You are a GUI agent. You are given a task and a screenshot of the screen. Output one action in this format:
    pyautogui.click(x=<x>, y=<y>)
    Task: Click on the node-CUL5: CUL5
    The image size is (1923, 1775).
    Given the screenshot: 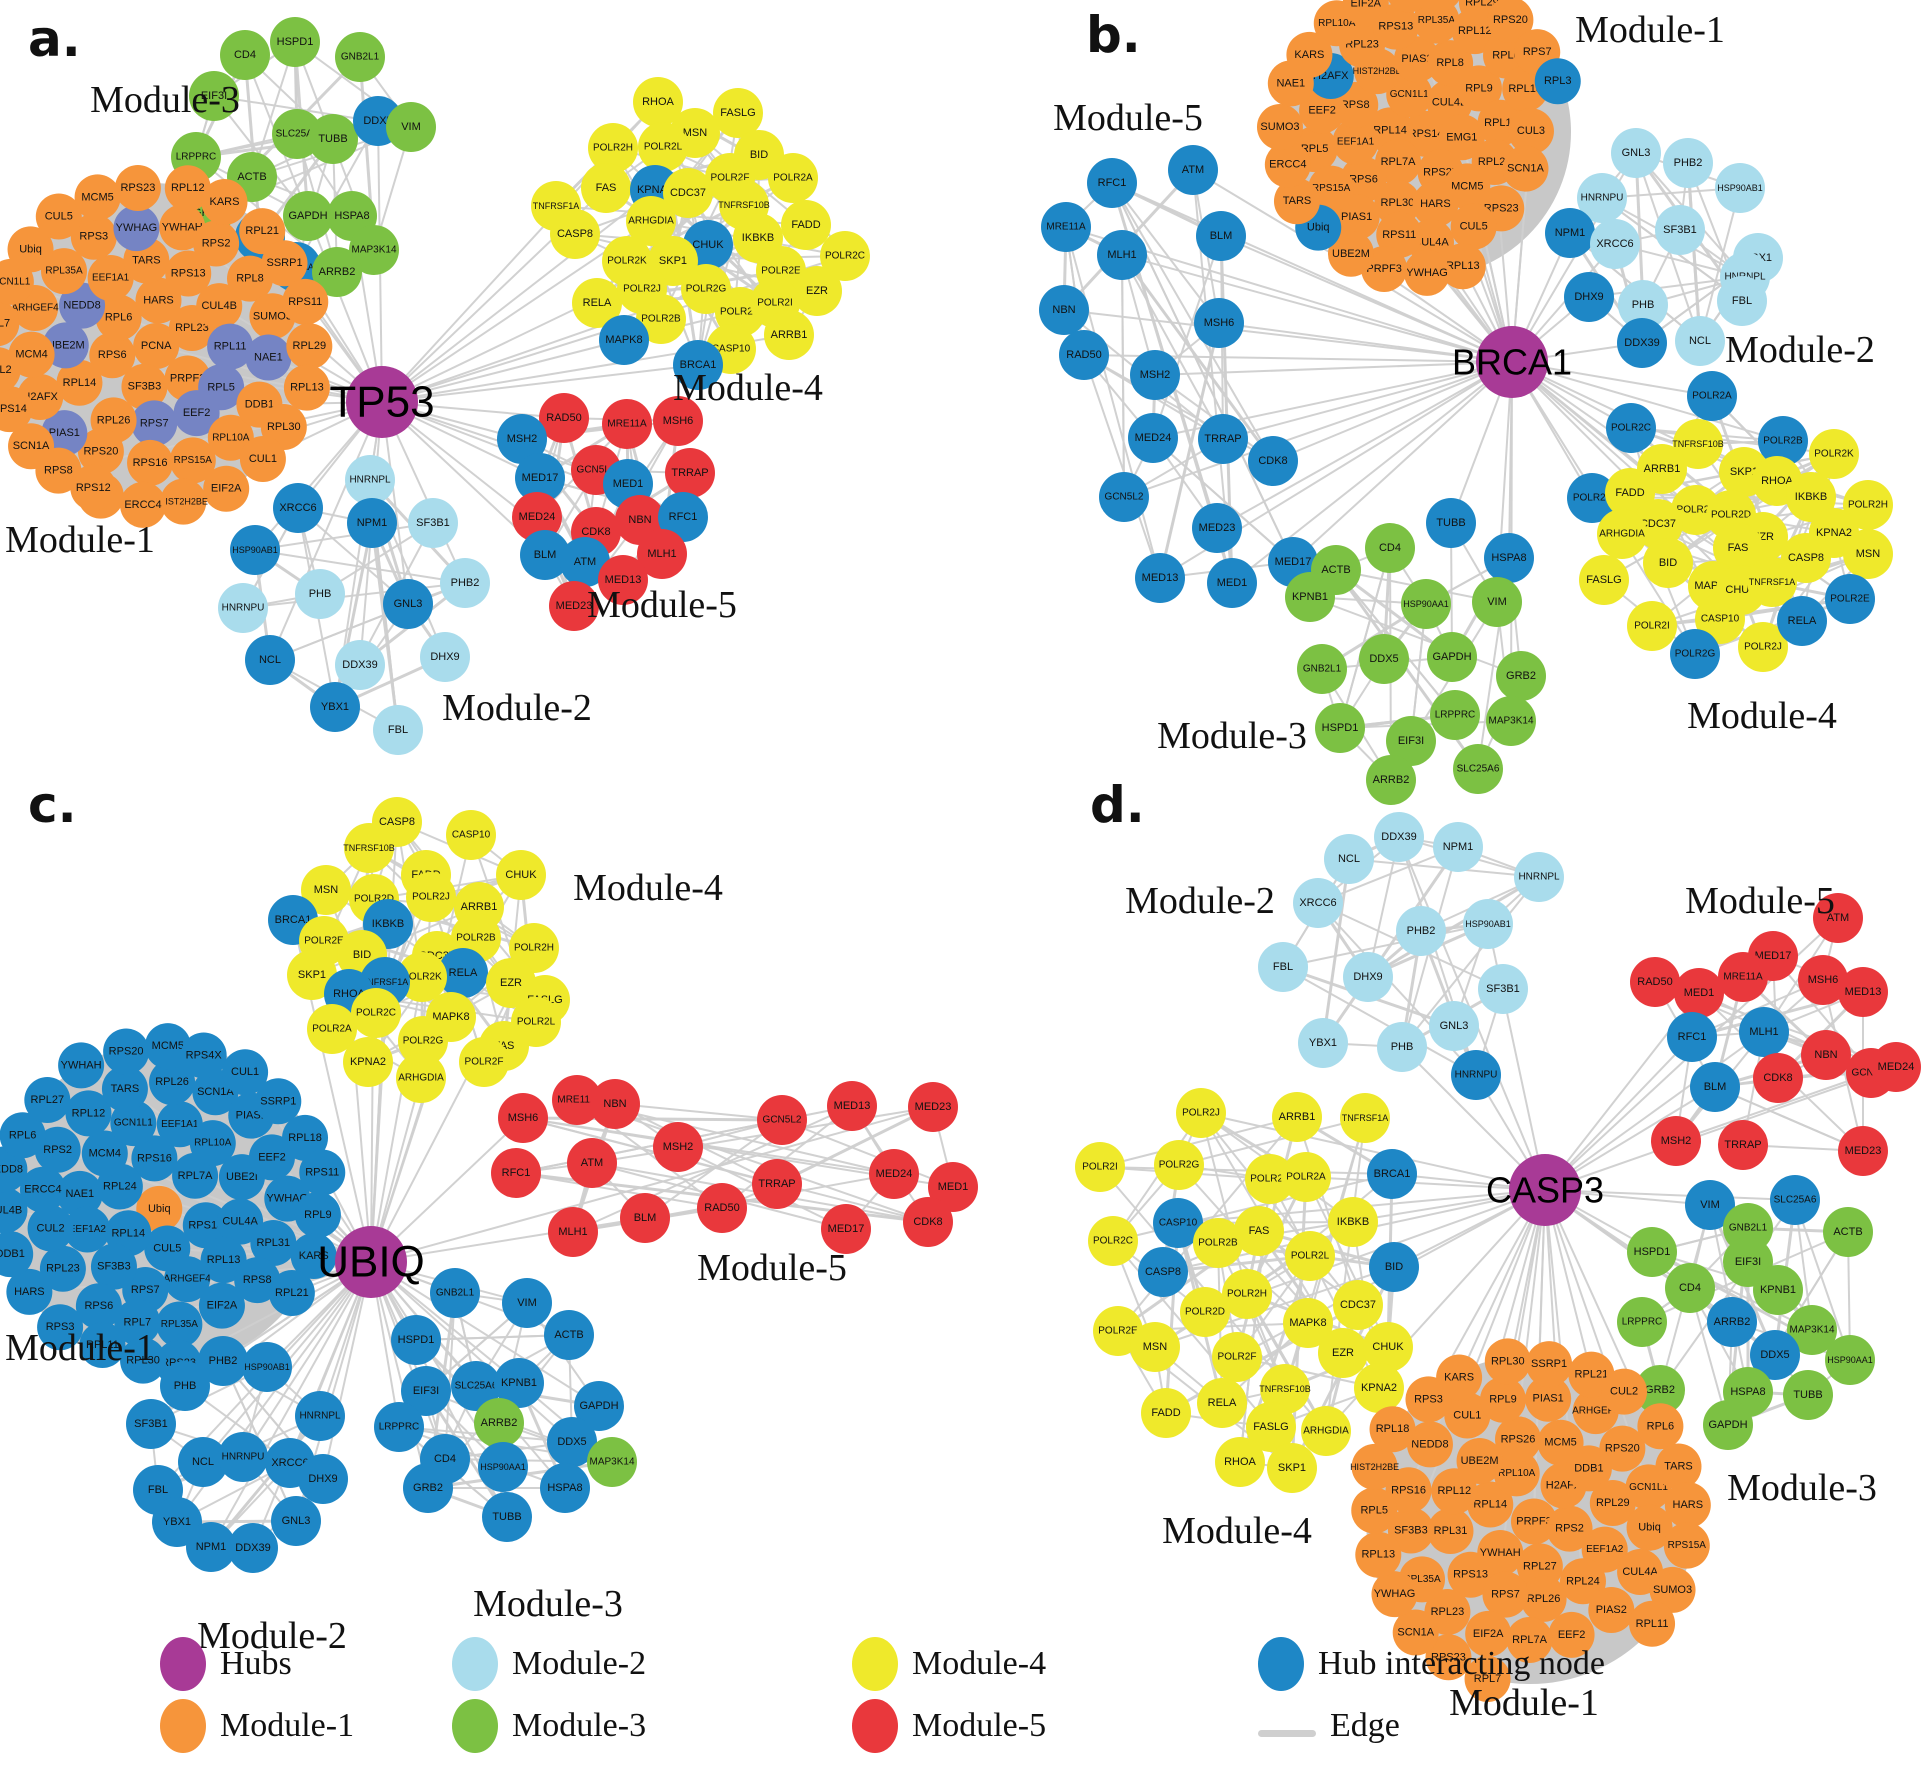 What is the action you would take?
    pyautogui.click(x=1473, y=226)
    